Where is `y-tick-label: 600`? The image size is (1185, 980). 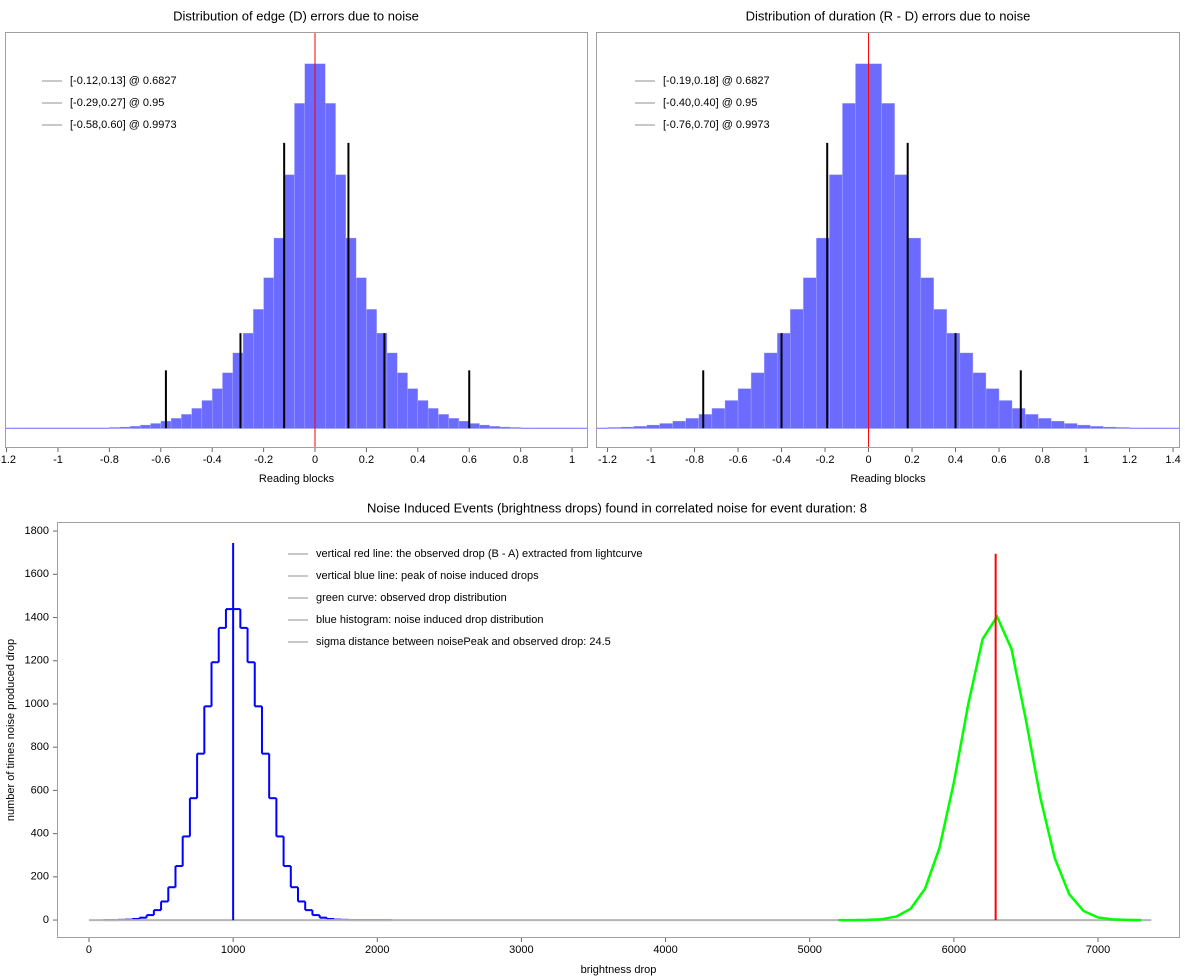 y-tick-label: 600 is located at coordinates (40, 790).